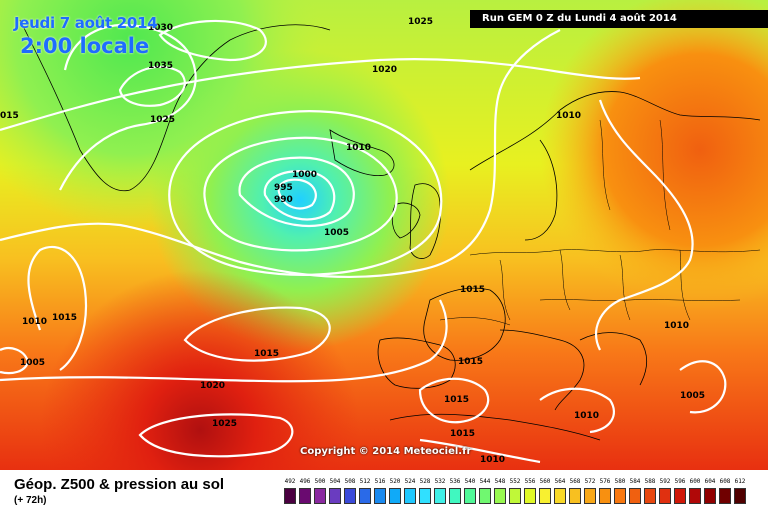 The image size is (768, 512). What do you see at coordinates (455, 481) in the screenshot?
I see `scale-tick-label: 536` at bounding box center [455, 481].